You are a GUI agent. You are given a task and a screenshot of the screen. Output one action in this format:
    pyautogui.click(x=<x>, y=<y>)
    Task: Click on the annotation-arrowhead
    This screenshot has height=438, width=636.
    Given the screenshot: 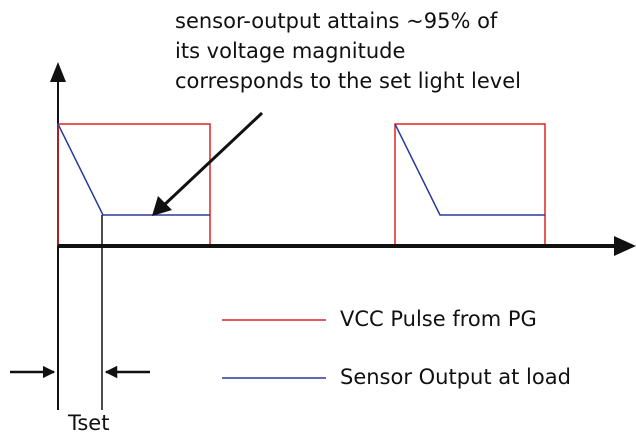 What is the action you would take?
    pyautogui.click(x=162, y=206)
    